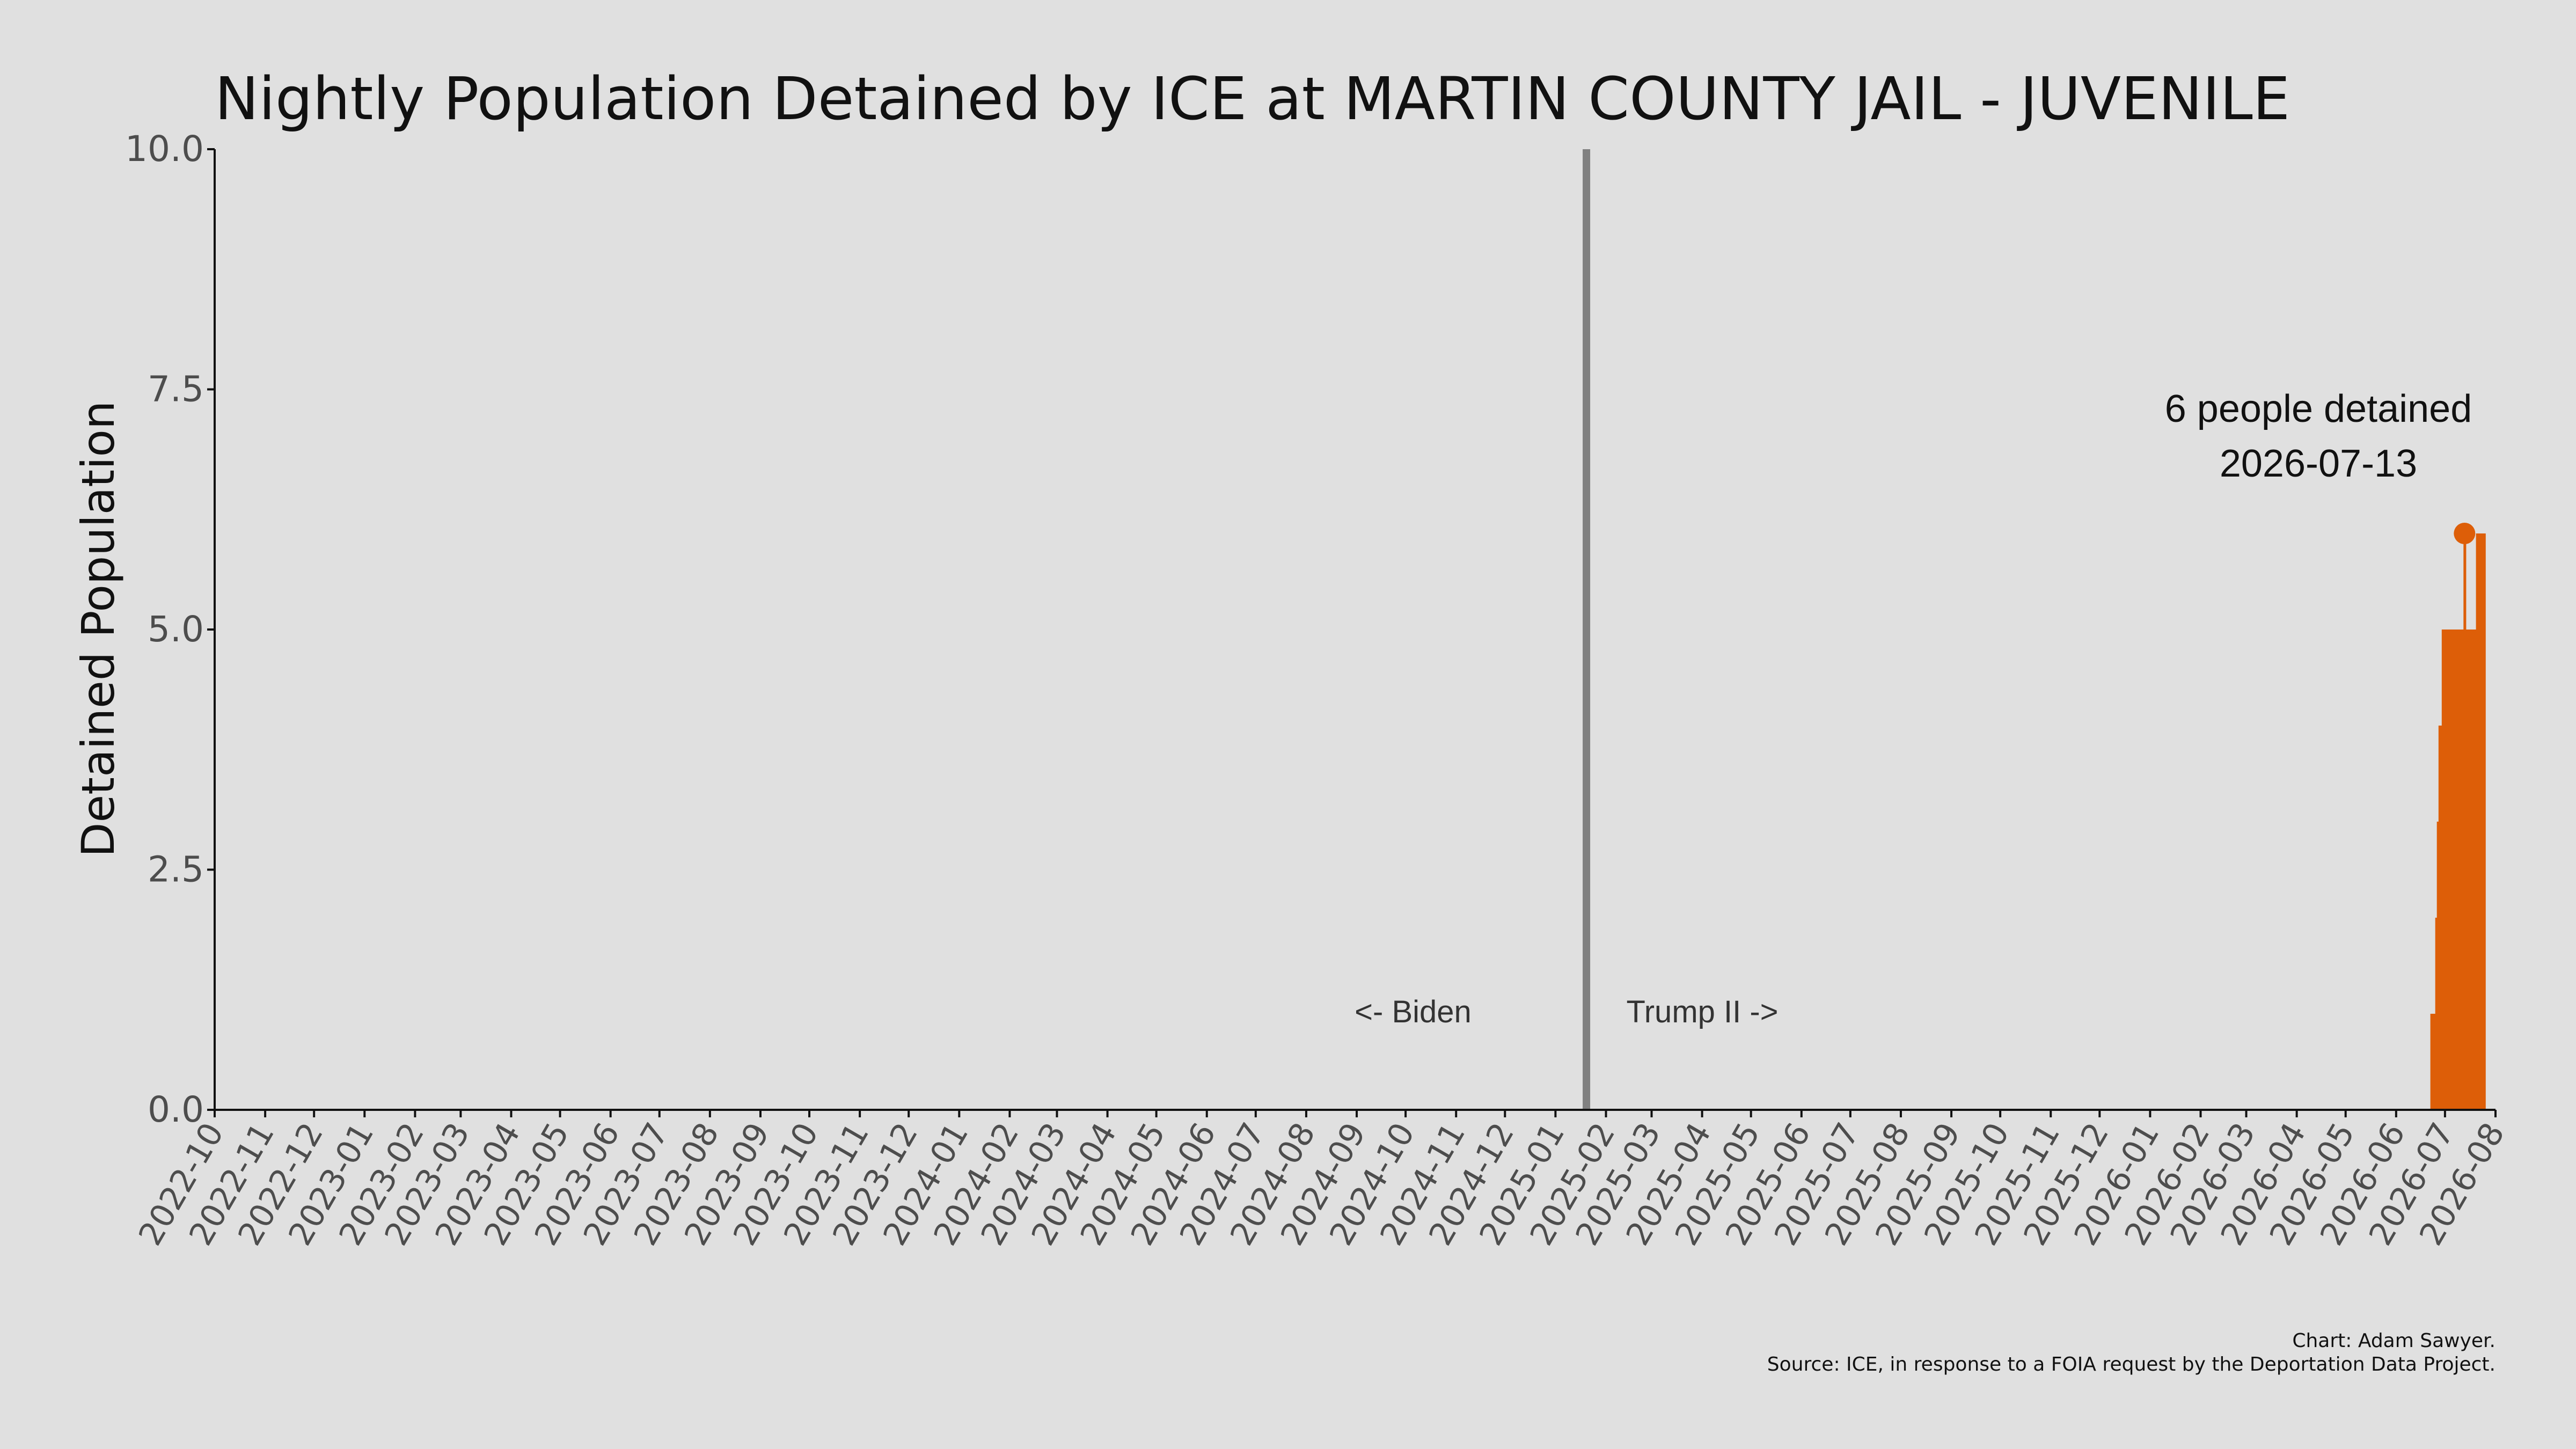  What do you see at coordinates (1702, 1011) in the screenshot?
I see `era-label-trump: Trump II ->` at bounding box center [1702, 1011].